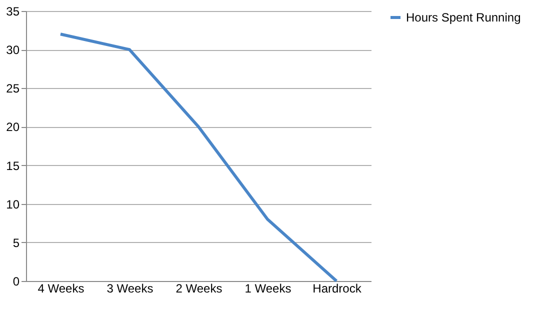 The image size is (545, 322). What do you see at coordinates (13, 127) in the screenshot?
I see `y-tick-label: 20` at bounding box center [13, 127].